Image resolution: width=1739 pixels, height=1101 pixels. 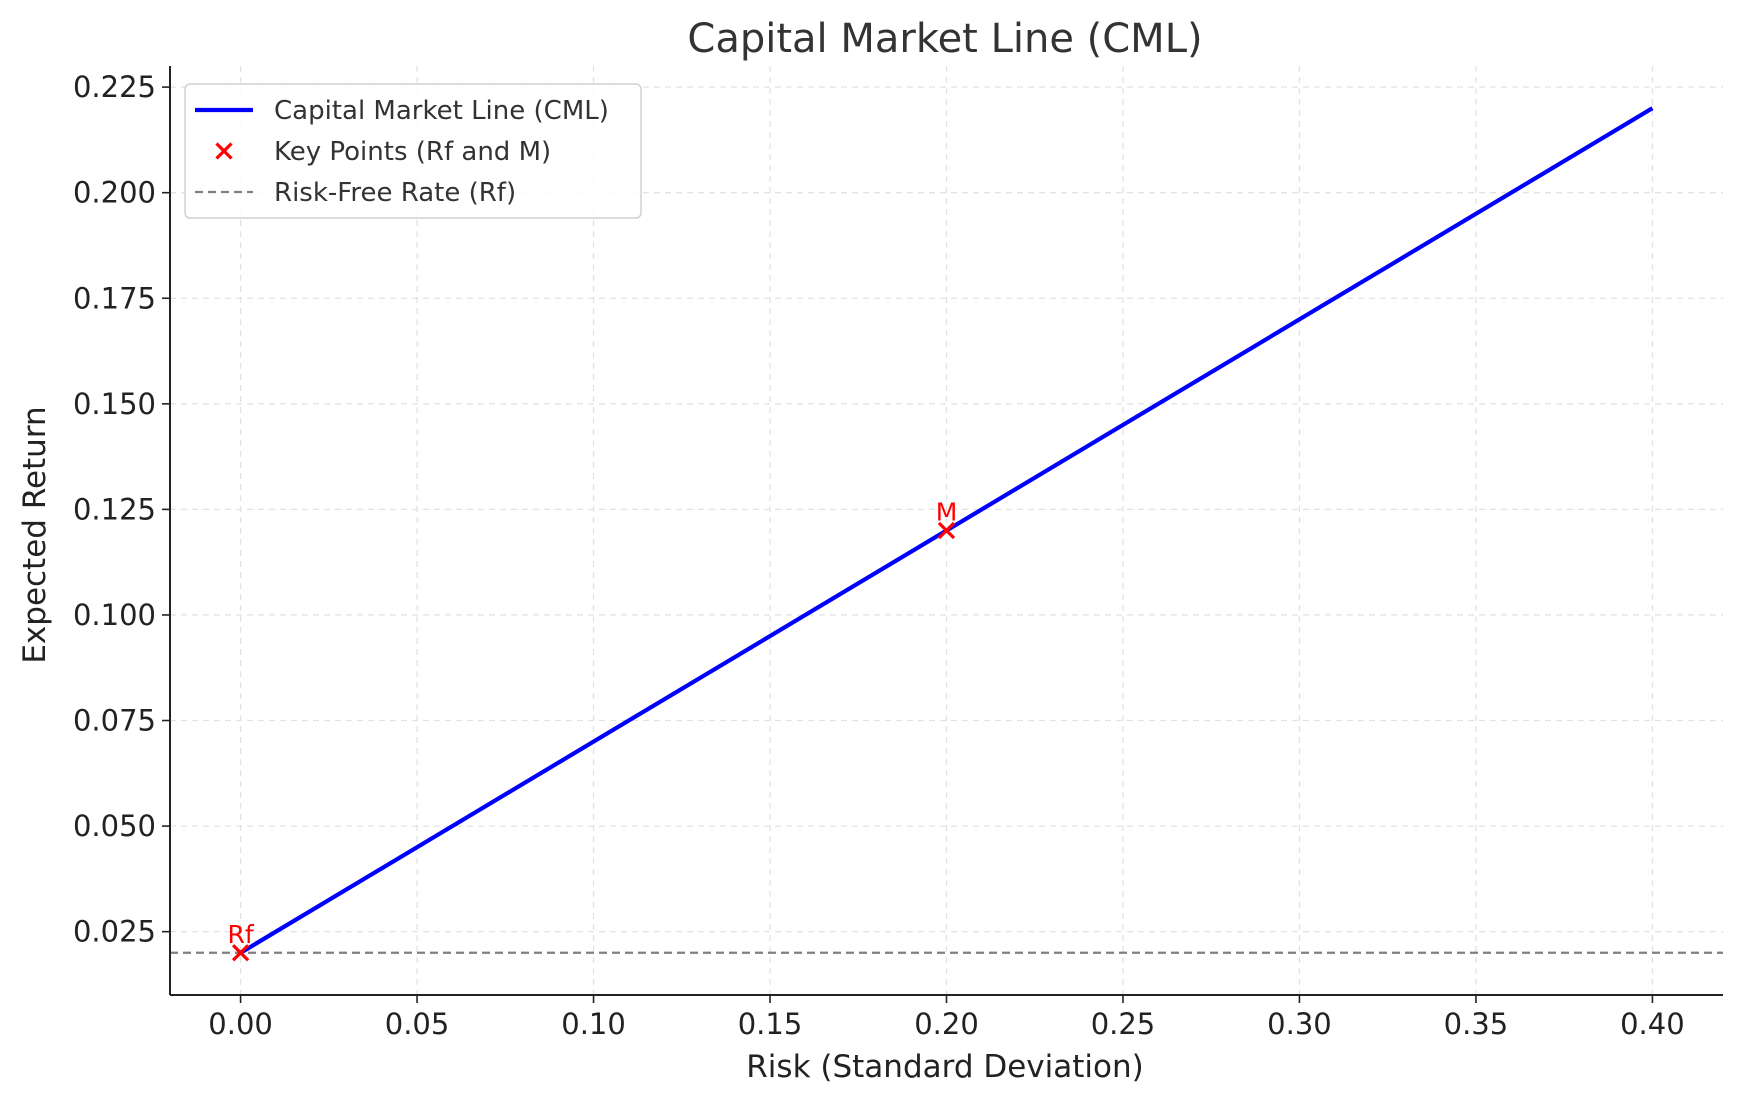 What do you see at coordinates (241, 934) in the screenshot?
I see `key-point-label: Rf` at bounding box center [241, 934].